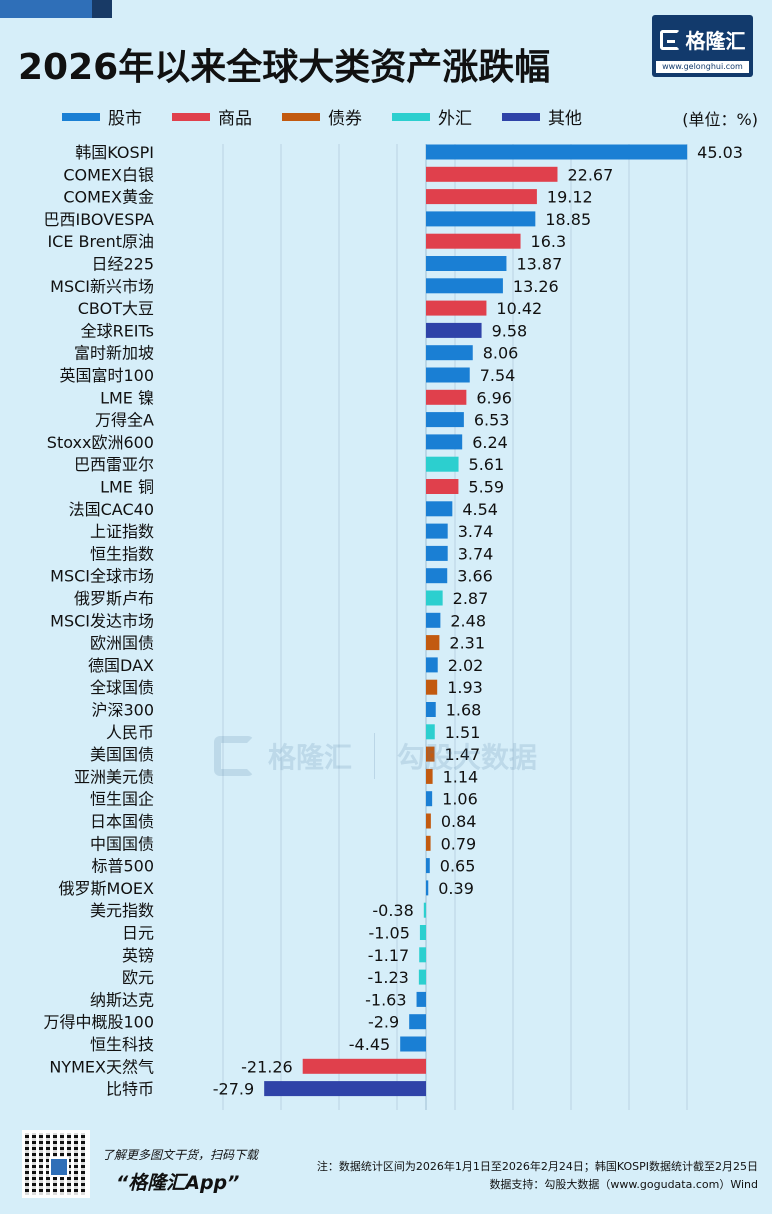  Describe the element at coordinates (463, 732) in the screenshot. I see `value-label: 1.51` at that location.